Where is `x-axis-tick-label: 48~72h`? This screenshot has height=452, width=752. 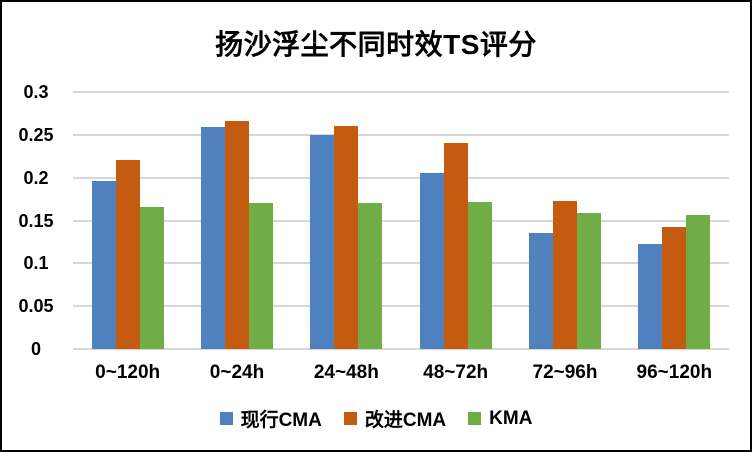
x-axis-tick-label: 48~72h is located at coordinates (456, 372).